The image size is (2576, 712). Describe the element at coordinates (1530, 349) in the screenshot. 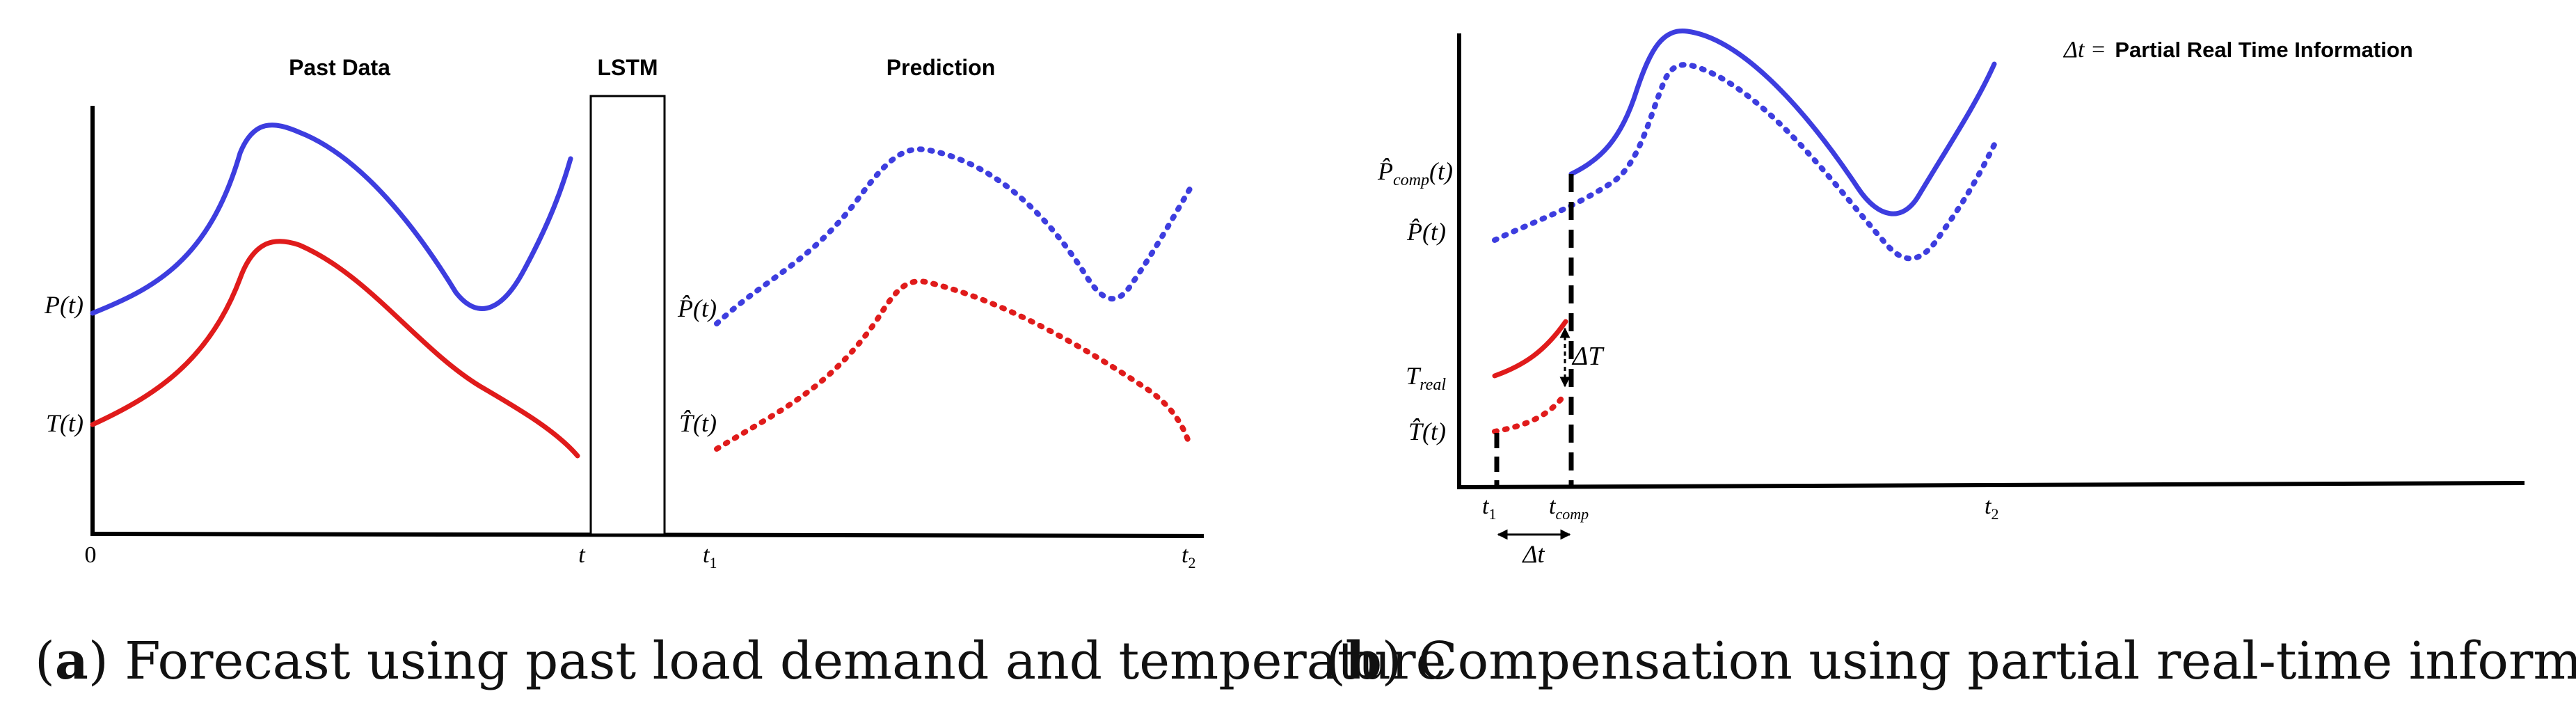

I see `real-temperature-curve` at that location.